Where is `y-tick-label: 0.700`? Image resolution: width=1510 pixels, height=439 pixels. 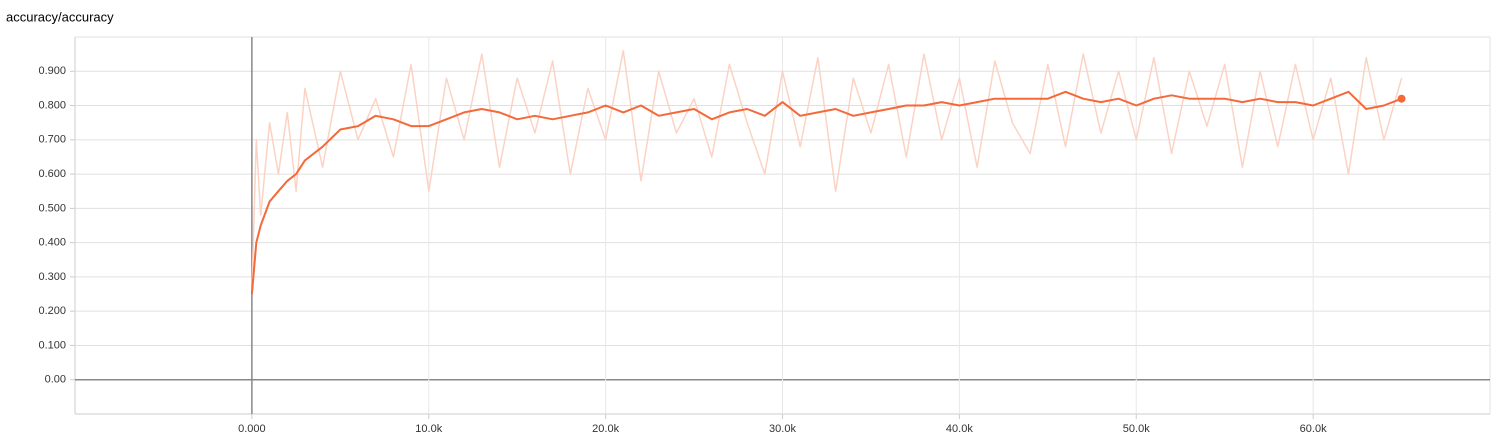 y-tick-label: 0.700 is located at coordinates (52, 140).